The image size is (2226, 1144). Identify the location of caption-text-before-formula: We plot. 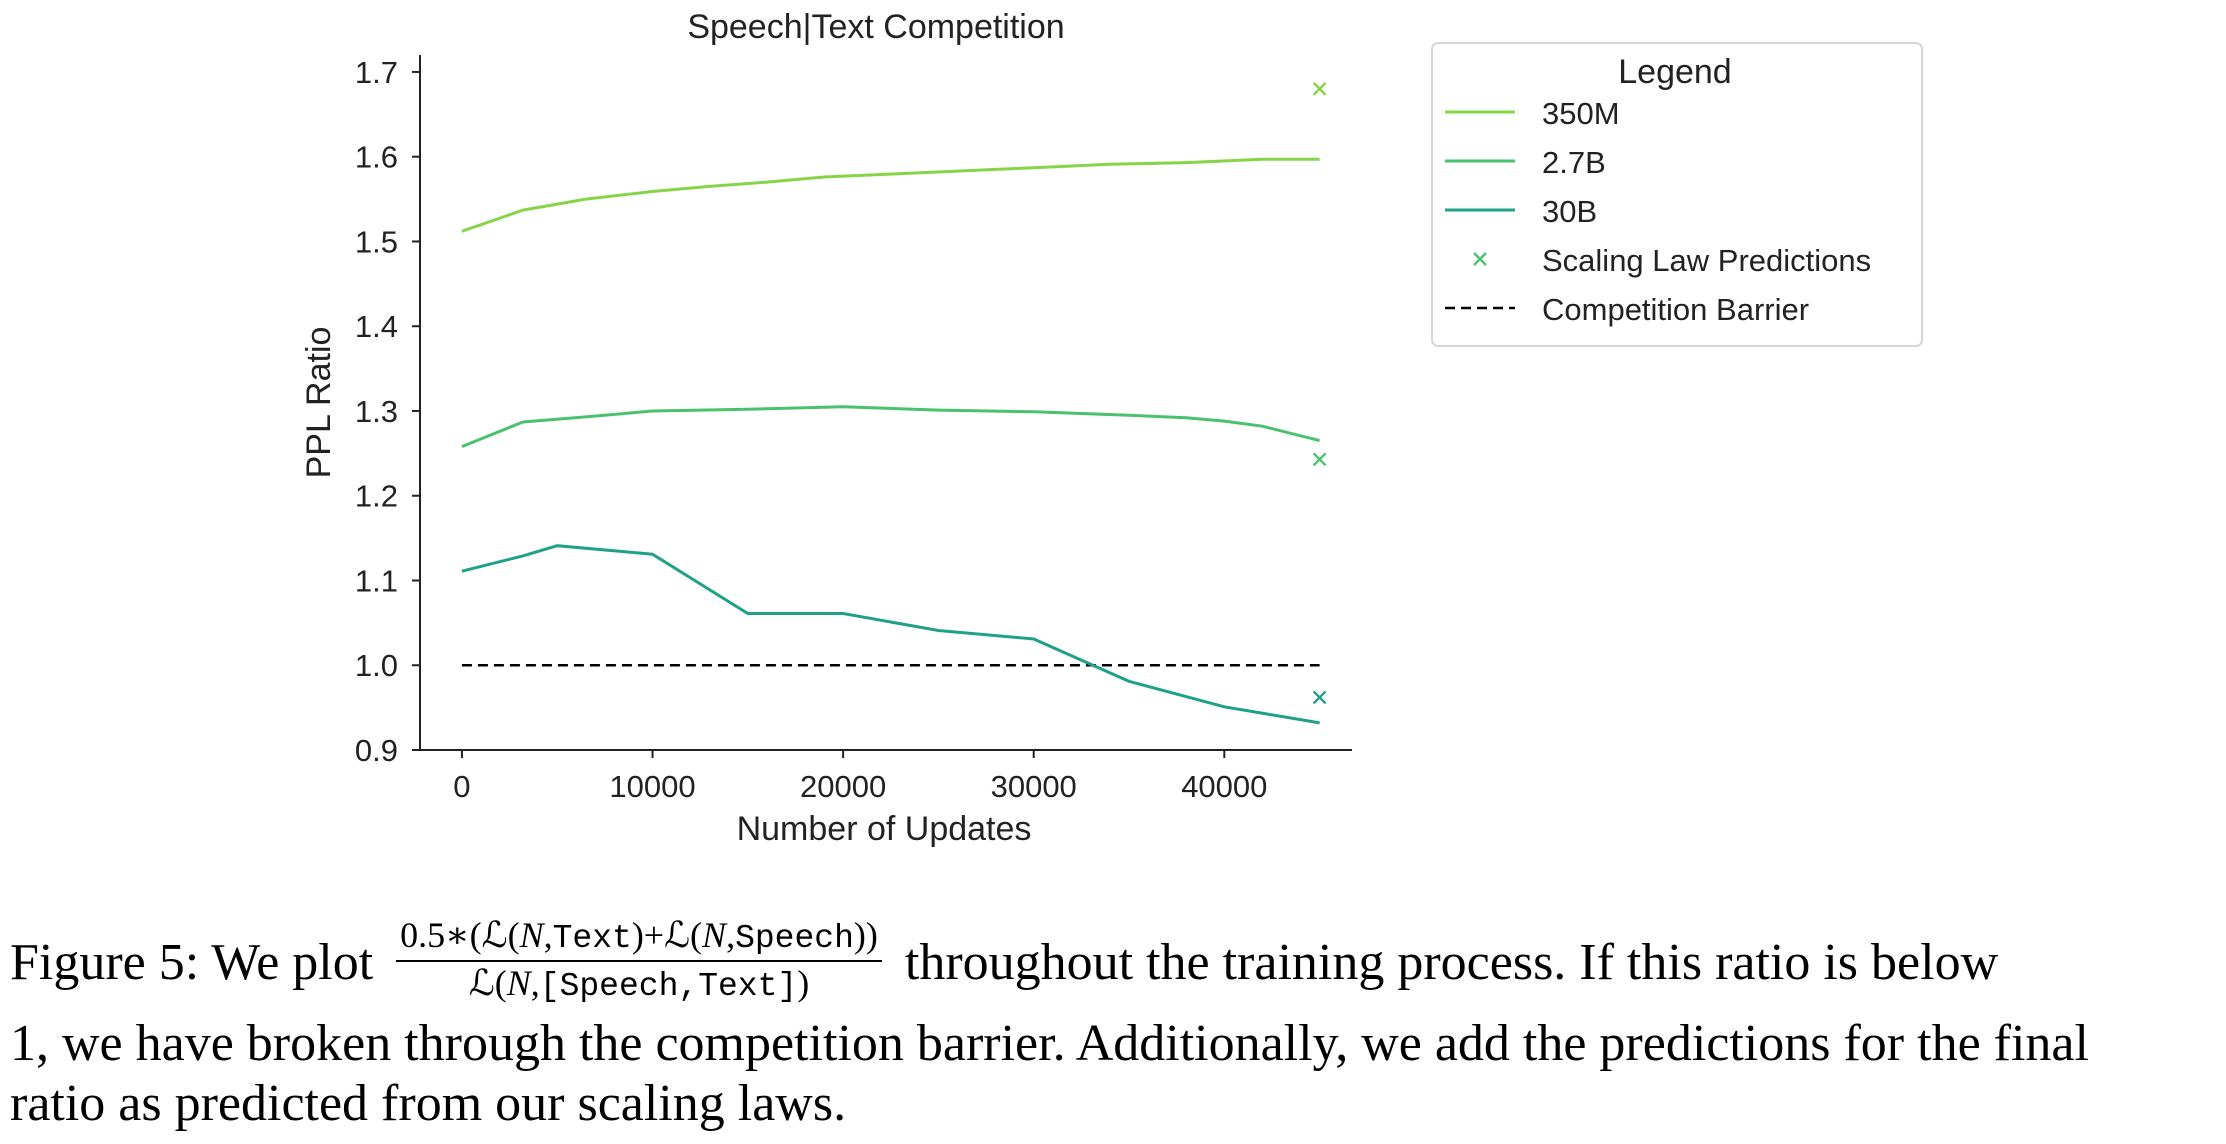
(292, 962).